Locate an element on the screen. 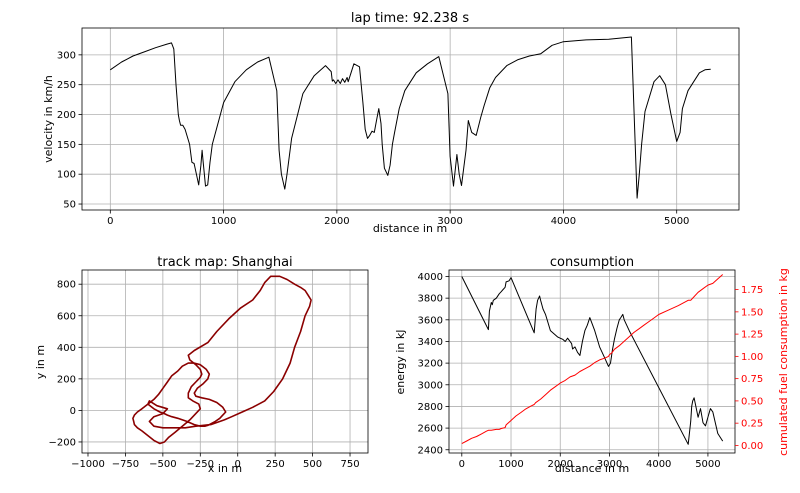  track-map-x-tick-label: 250 is located at coordinates (275, 464).